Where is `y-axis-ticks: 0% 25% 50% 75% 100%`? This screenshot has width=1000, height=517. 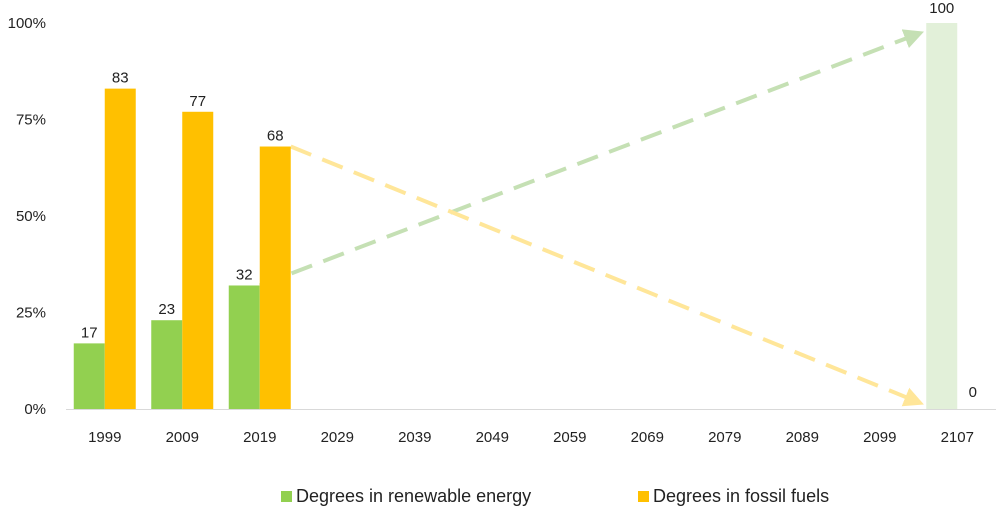
y-axis-ticks: 0% 25% 50% 75% 100% is located at coordinates (27, 216).